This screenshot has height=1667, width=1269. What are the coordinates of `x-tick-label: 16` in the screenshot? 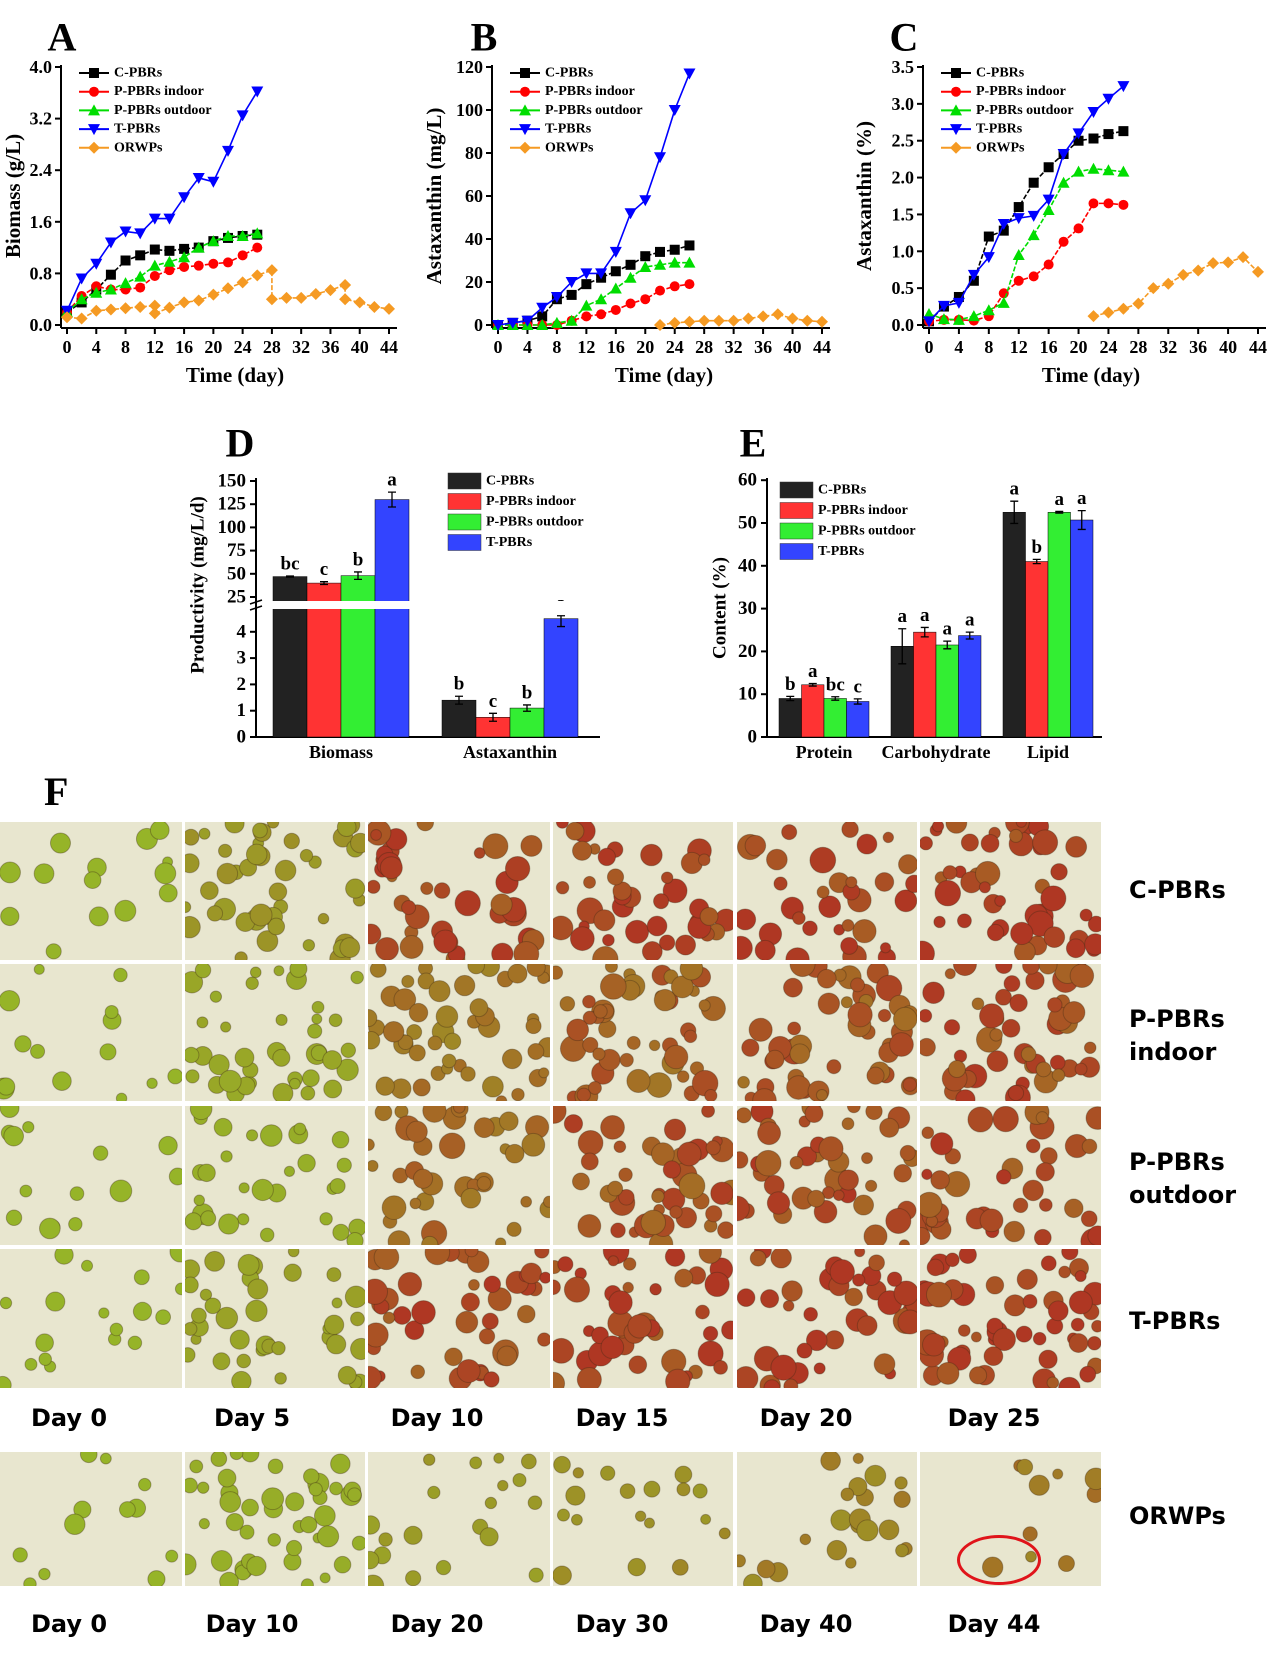 It's located at (616, 347).